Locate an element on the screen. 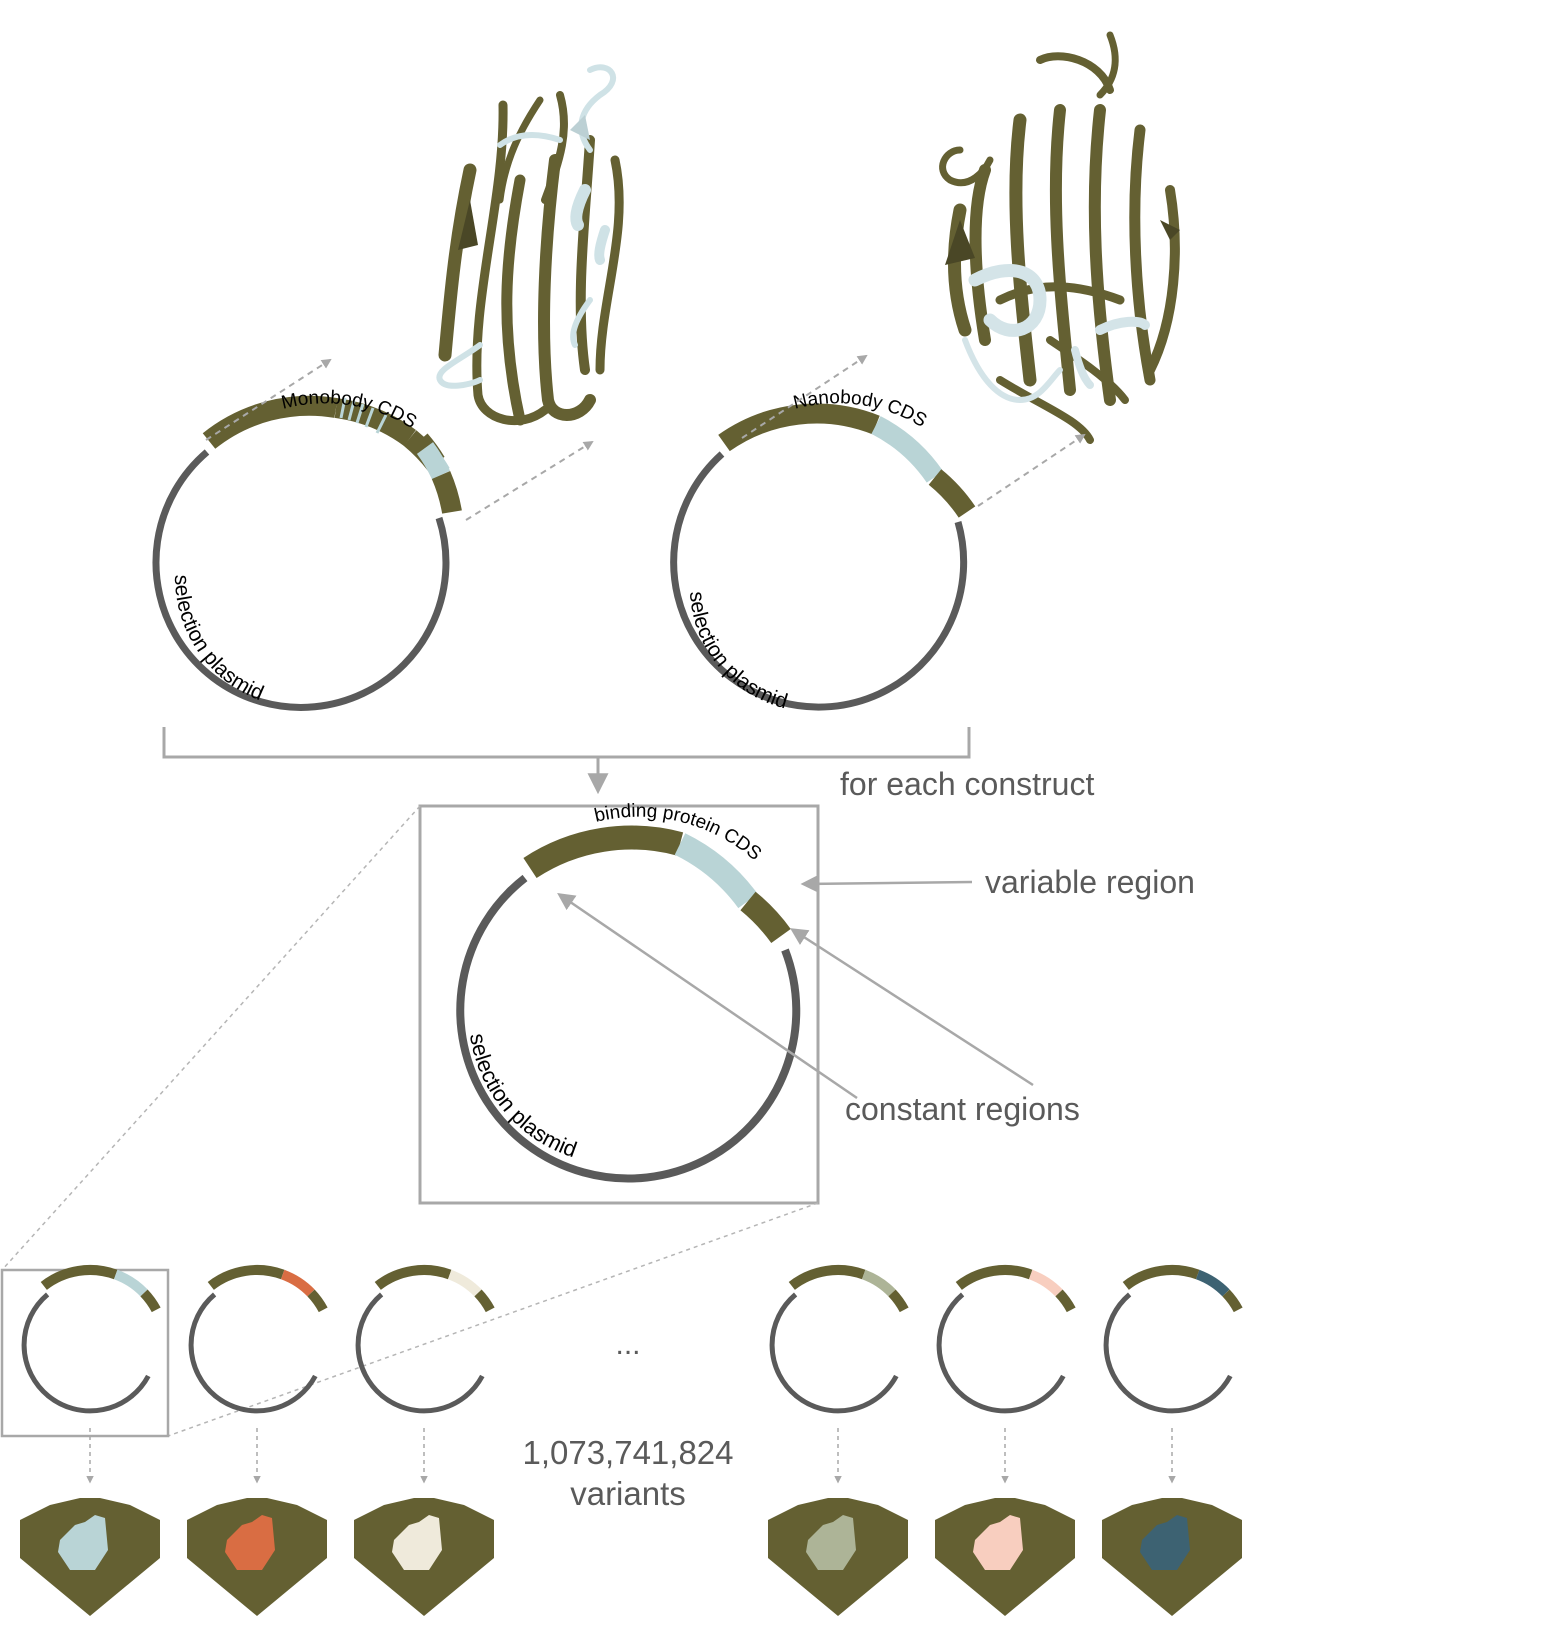  constant-regions-label: constant regions is located at coordinates (962, 1109).